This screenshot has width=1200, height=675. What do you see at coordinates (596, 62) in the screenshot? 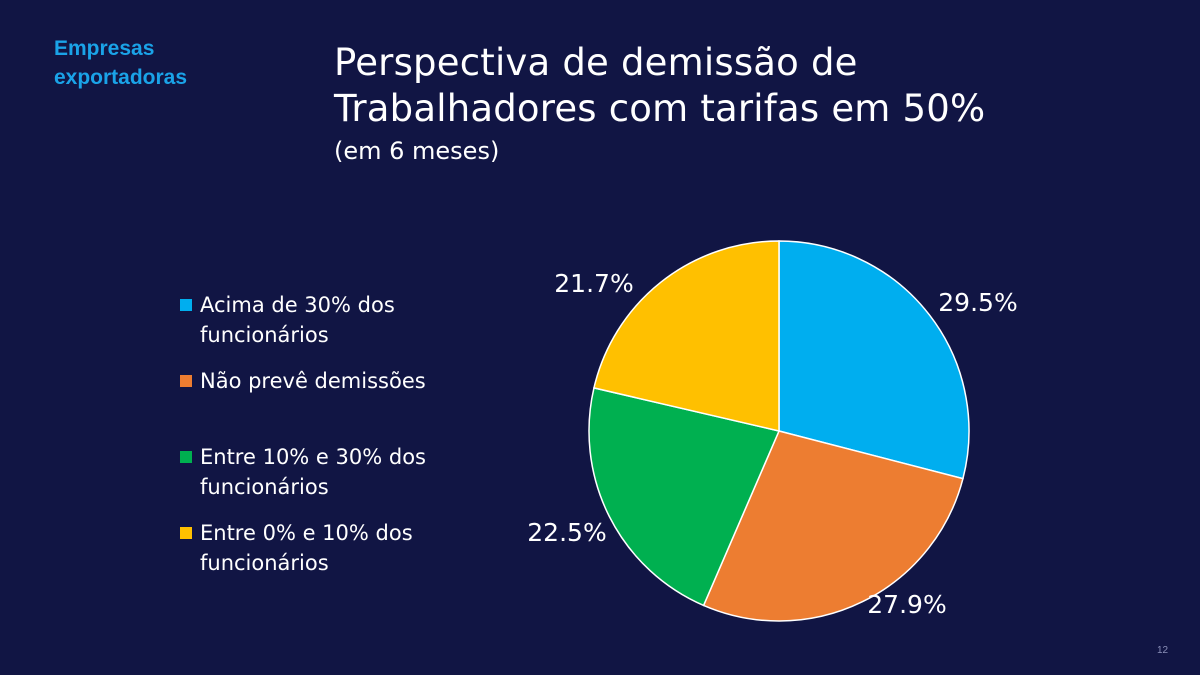
I see `chart-title-line-1: Perspectiva de demissão de` at bounding box center [596, 62].